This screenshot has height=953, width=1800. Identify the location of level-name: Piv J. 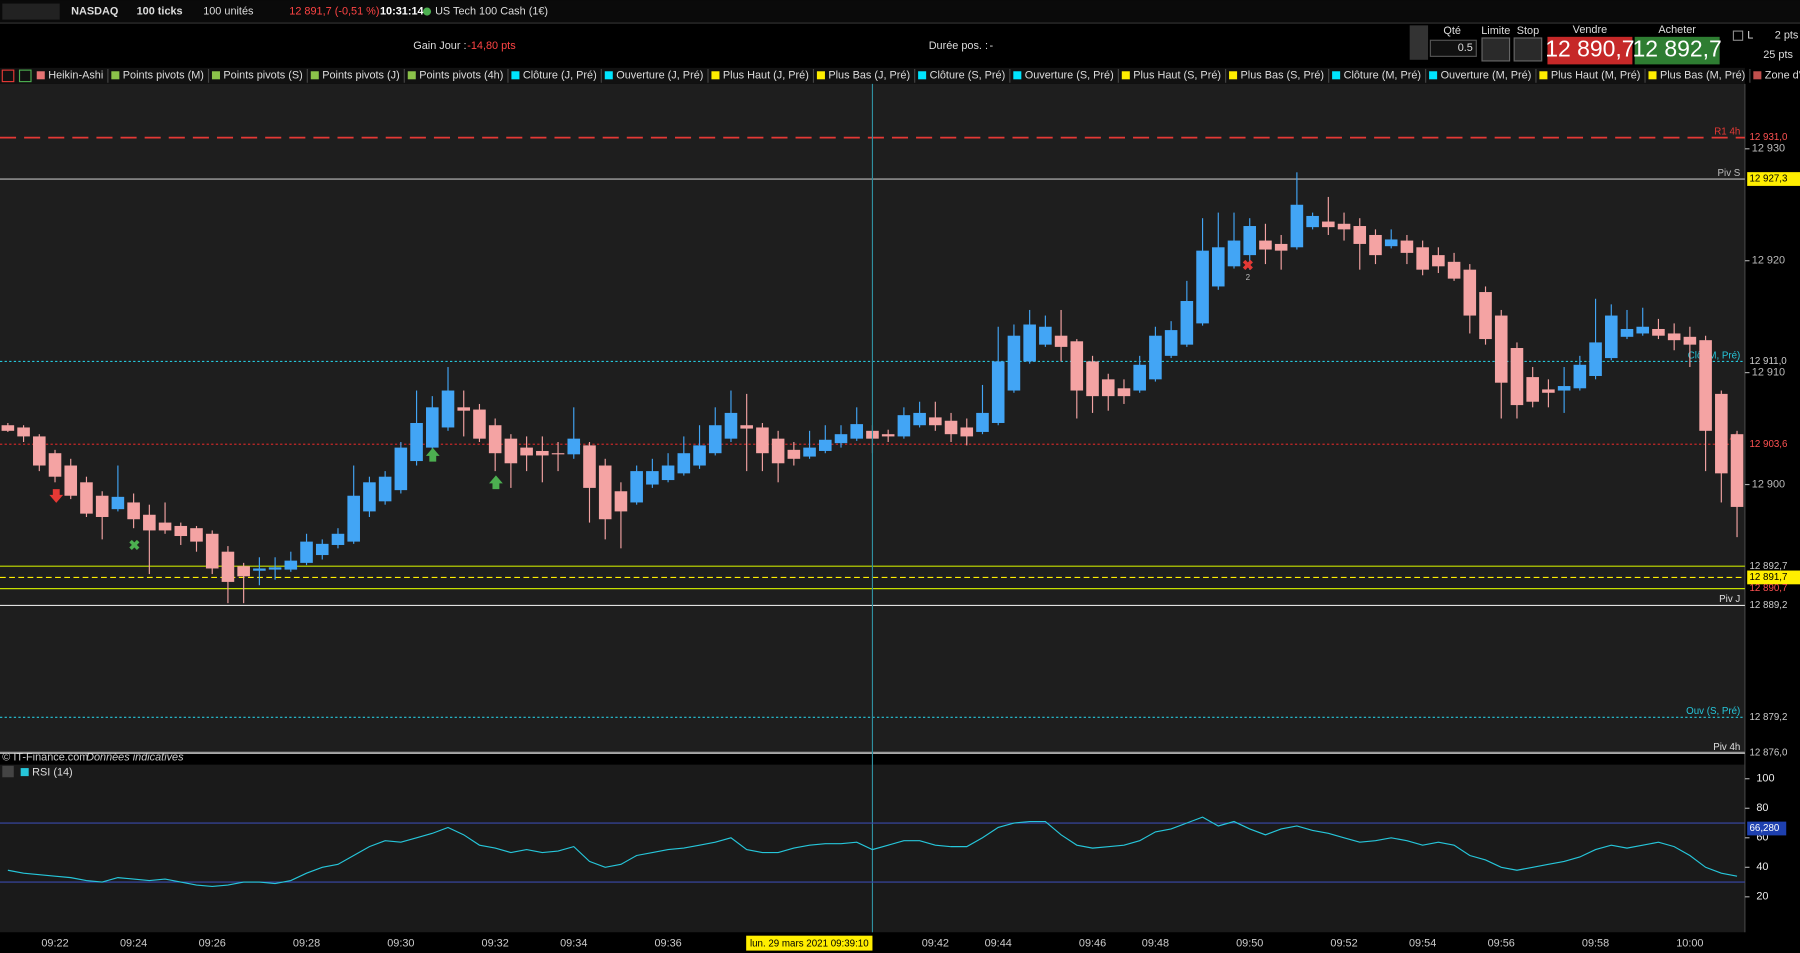
(1729, 599).